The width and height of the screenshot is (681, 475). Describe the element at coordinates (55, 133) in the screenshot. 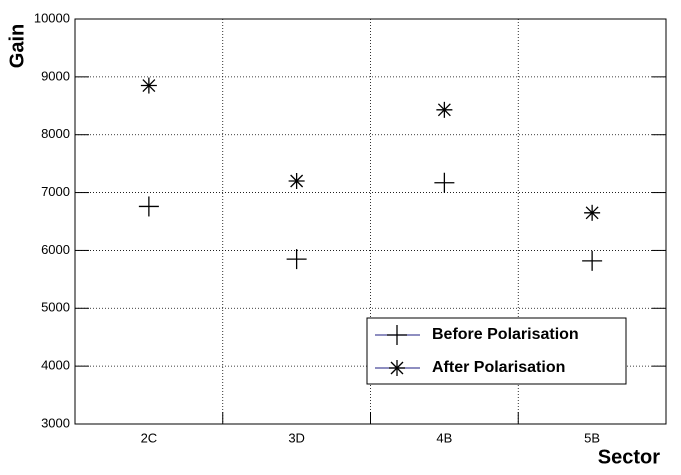

I see `y-tick-label: 8000` at that location.